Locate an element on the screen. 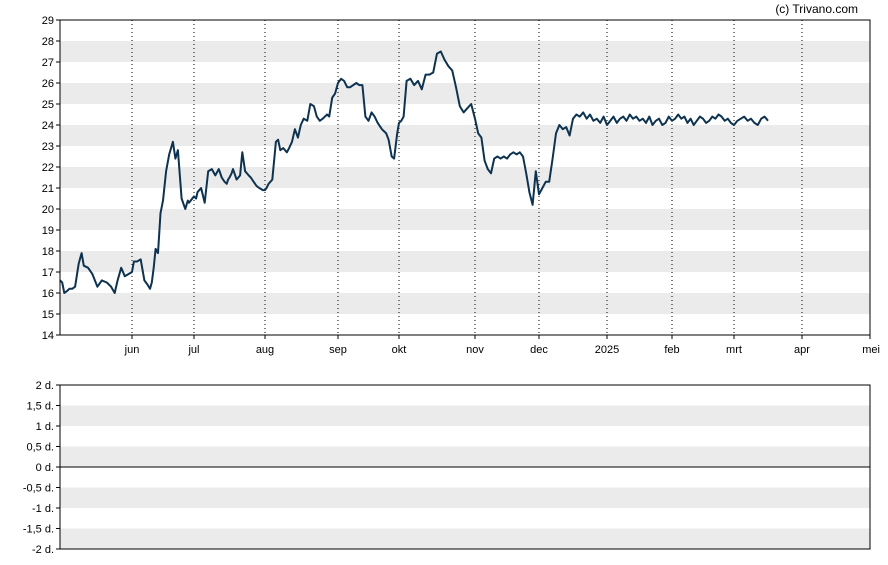 The image size is (888, 565). y-tick-label: 14 is located at coordinates (48, 336).